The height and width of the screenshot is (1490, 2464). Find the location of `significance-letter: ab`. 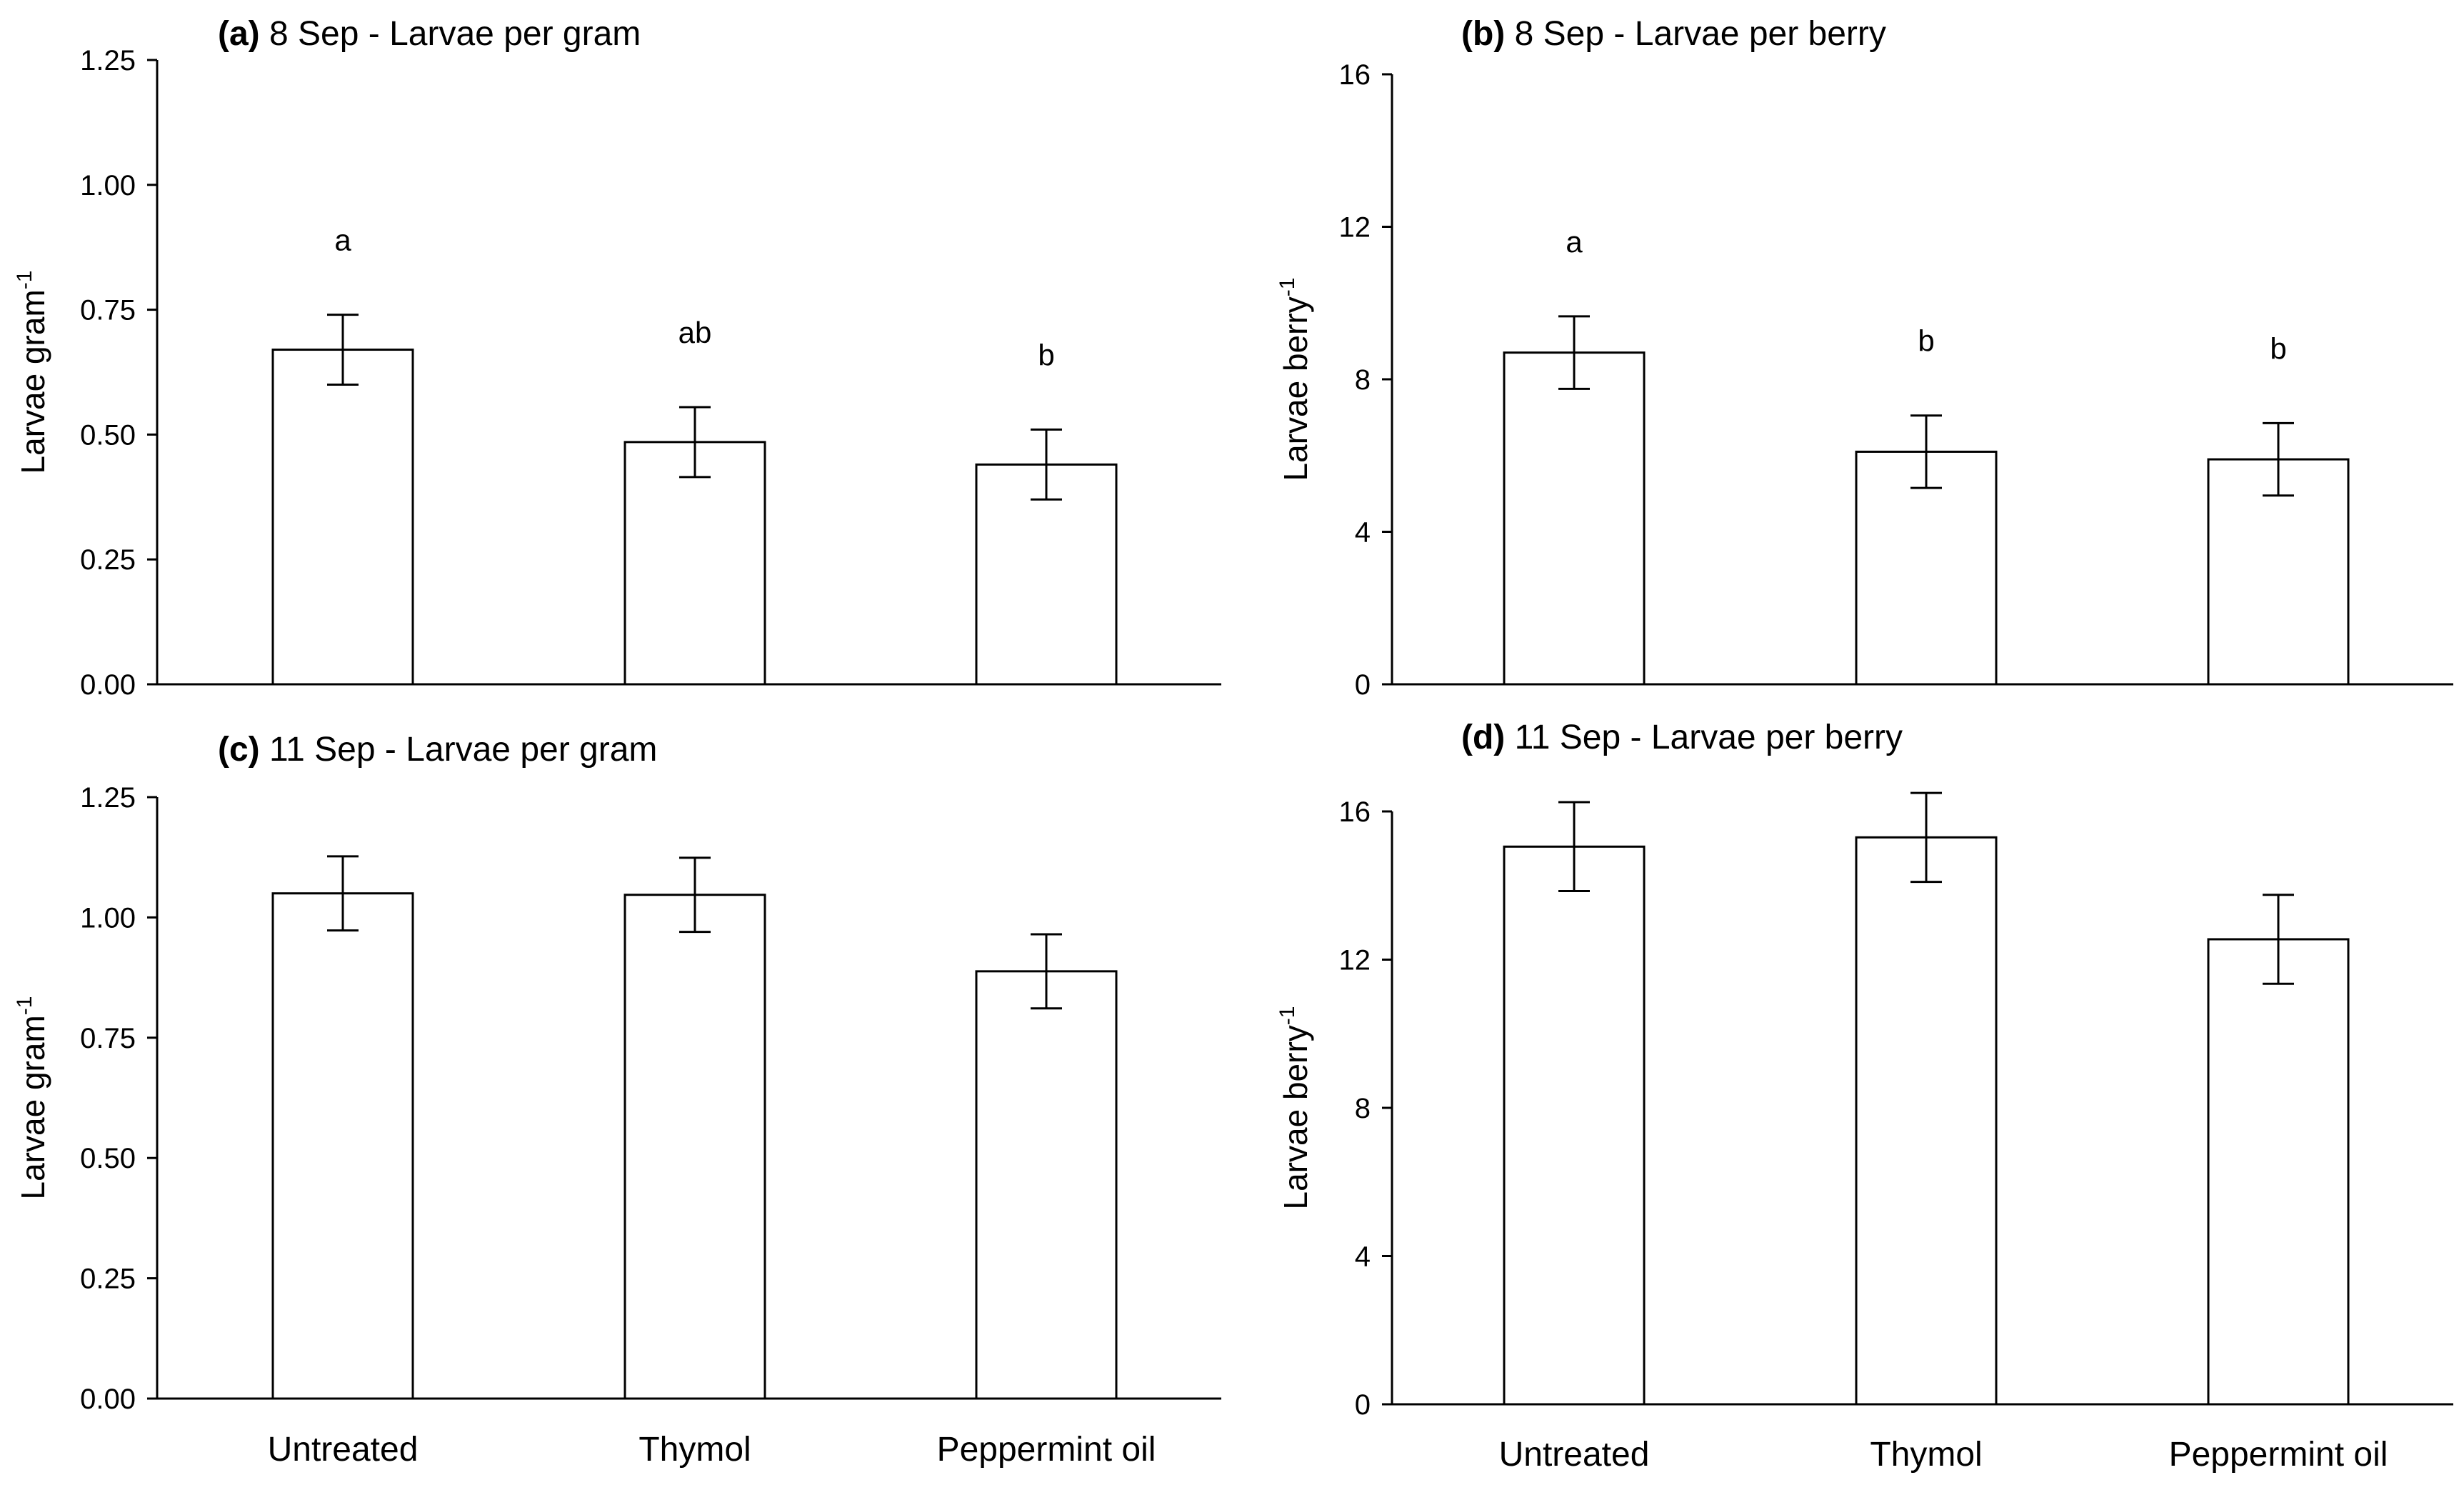

significance-letter: ab is located at coordinates (695, 332).